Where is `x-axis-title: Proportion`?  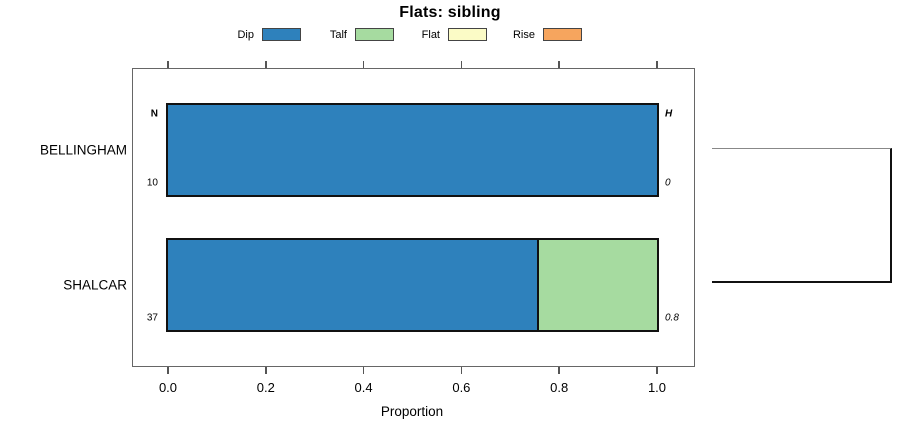 x-axis-title: Proportion is located at coordinates (412, 411).